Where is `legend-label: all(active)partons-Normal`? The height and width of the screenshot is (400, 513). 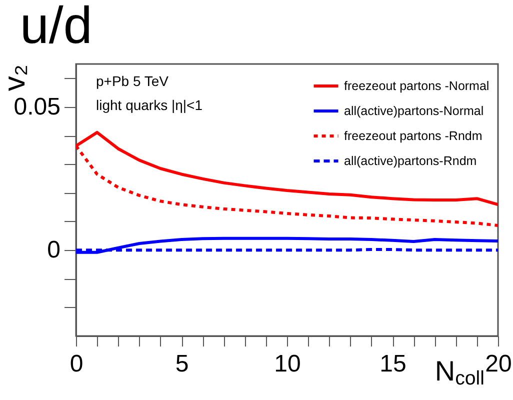
legend-label: all(active)partons-Normal is located at coordinates (414, 111).